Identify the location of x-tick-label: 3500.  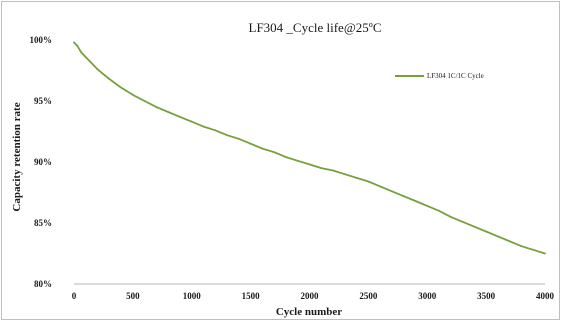
(486, 296).